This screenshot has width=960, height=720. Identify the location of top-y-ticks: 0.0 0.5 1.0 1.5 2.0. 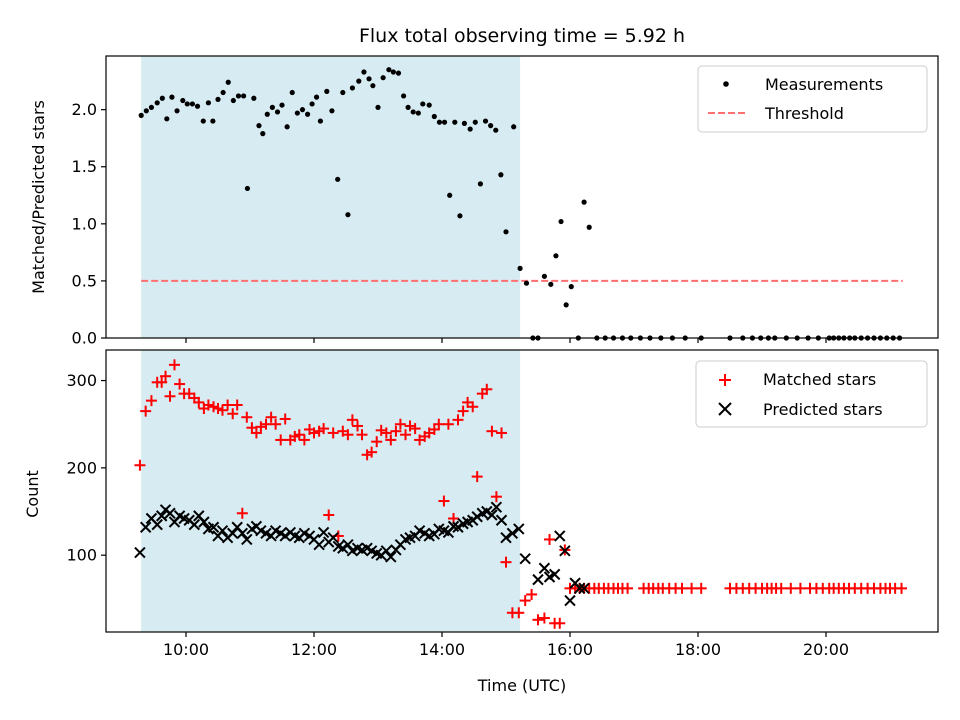
(89, 224).